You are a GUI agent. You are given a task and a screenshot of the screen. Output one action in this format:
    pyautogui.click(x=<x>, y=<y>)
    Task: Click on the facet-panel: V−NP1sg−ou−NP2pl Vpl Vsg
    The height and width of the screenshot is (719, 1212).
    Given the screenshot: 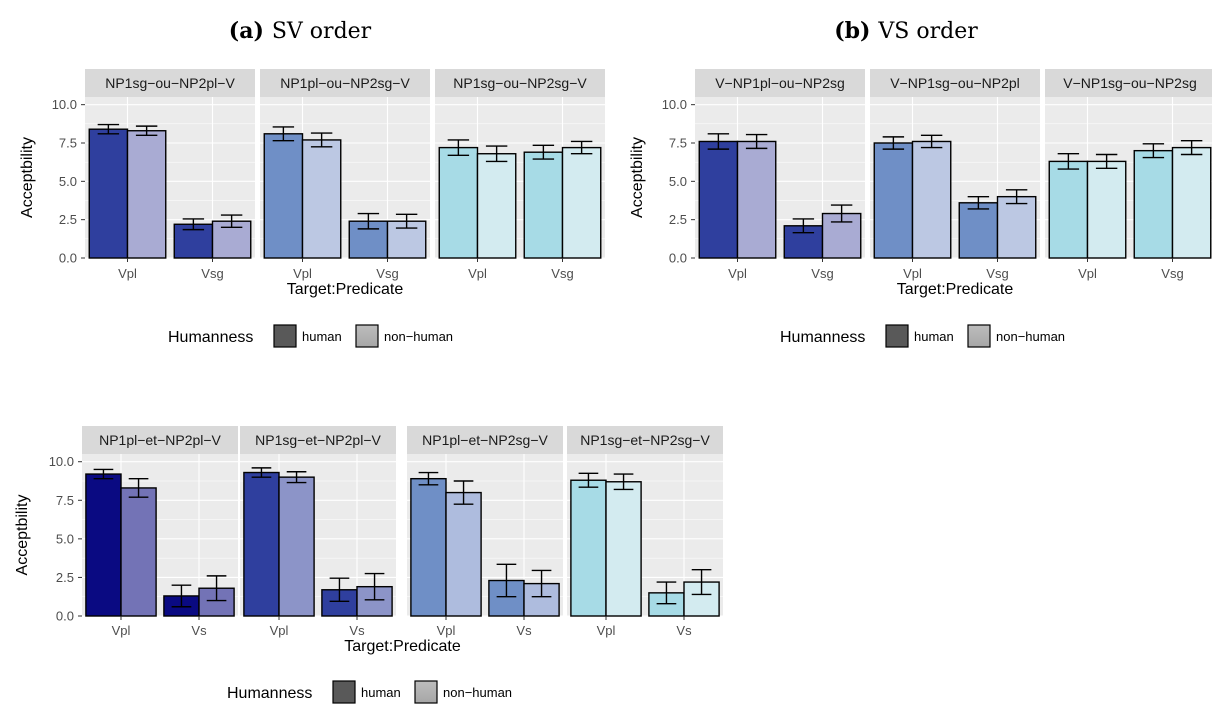 What is the action you would take?
    pyautogui.click(x=955, y=175)
    